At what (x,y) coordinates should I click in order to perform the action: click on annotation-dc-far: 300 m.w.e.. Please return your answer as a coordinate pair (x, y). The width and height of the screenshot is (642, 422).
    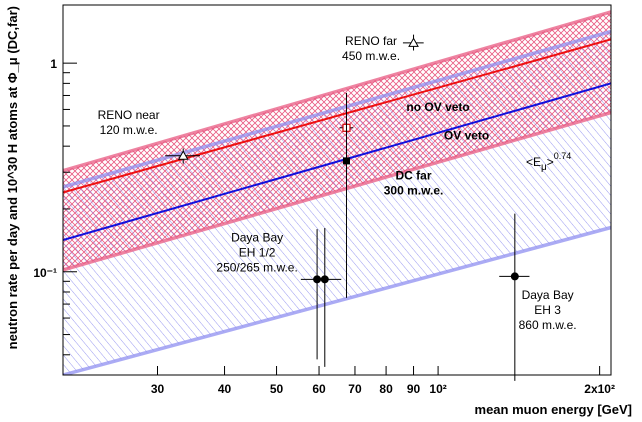
    Looking at the image, I should click on (414, 190).